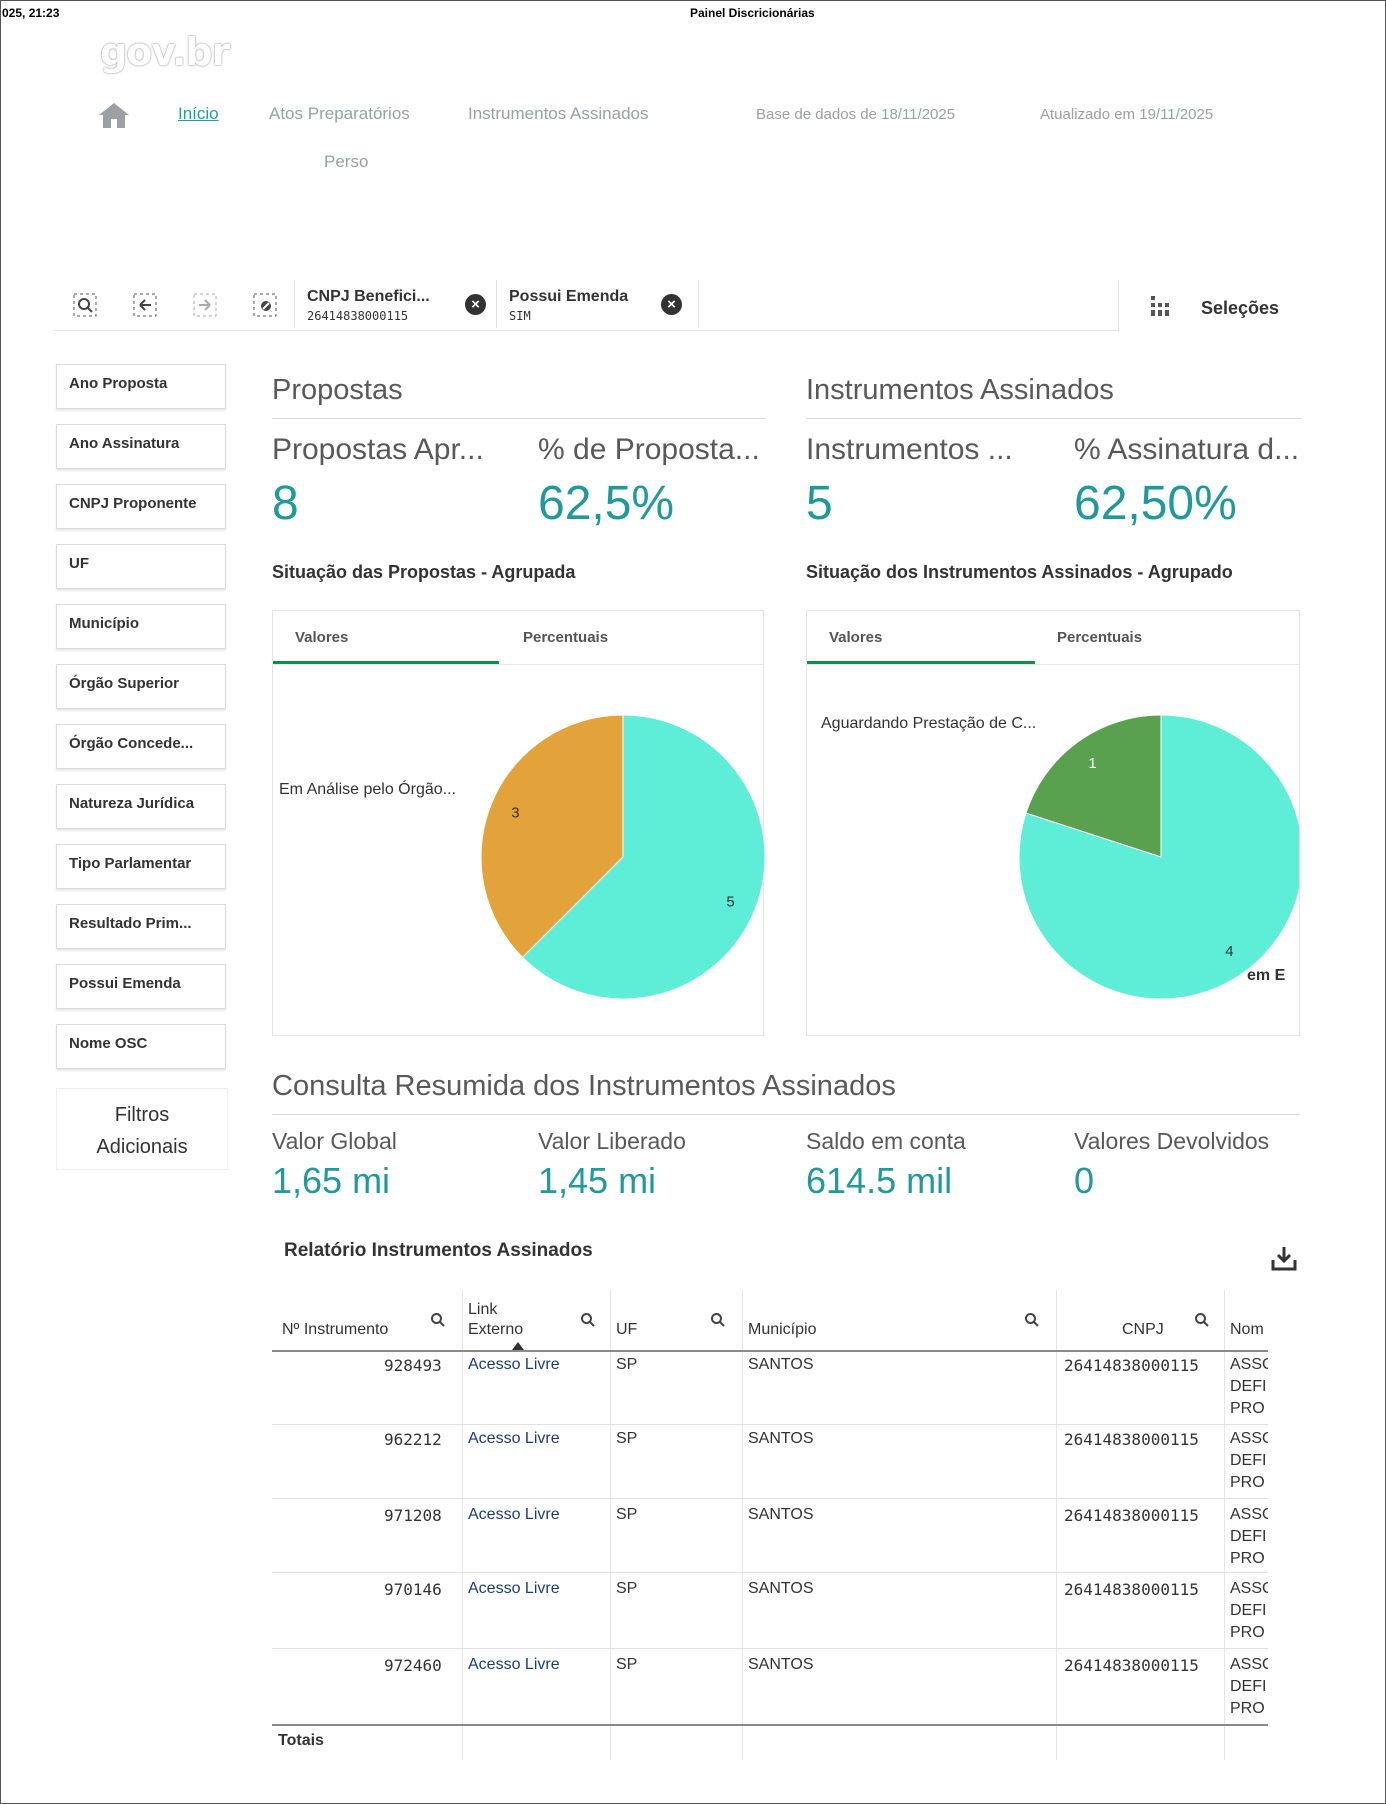 This screenshot has width=1386, height=1804. I want to click on totals-label: Totais, so click(301, 1740).